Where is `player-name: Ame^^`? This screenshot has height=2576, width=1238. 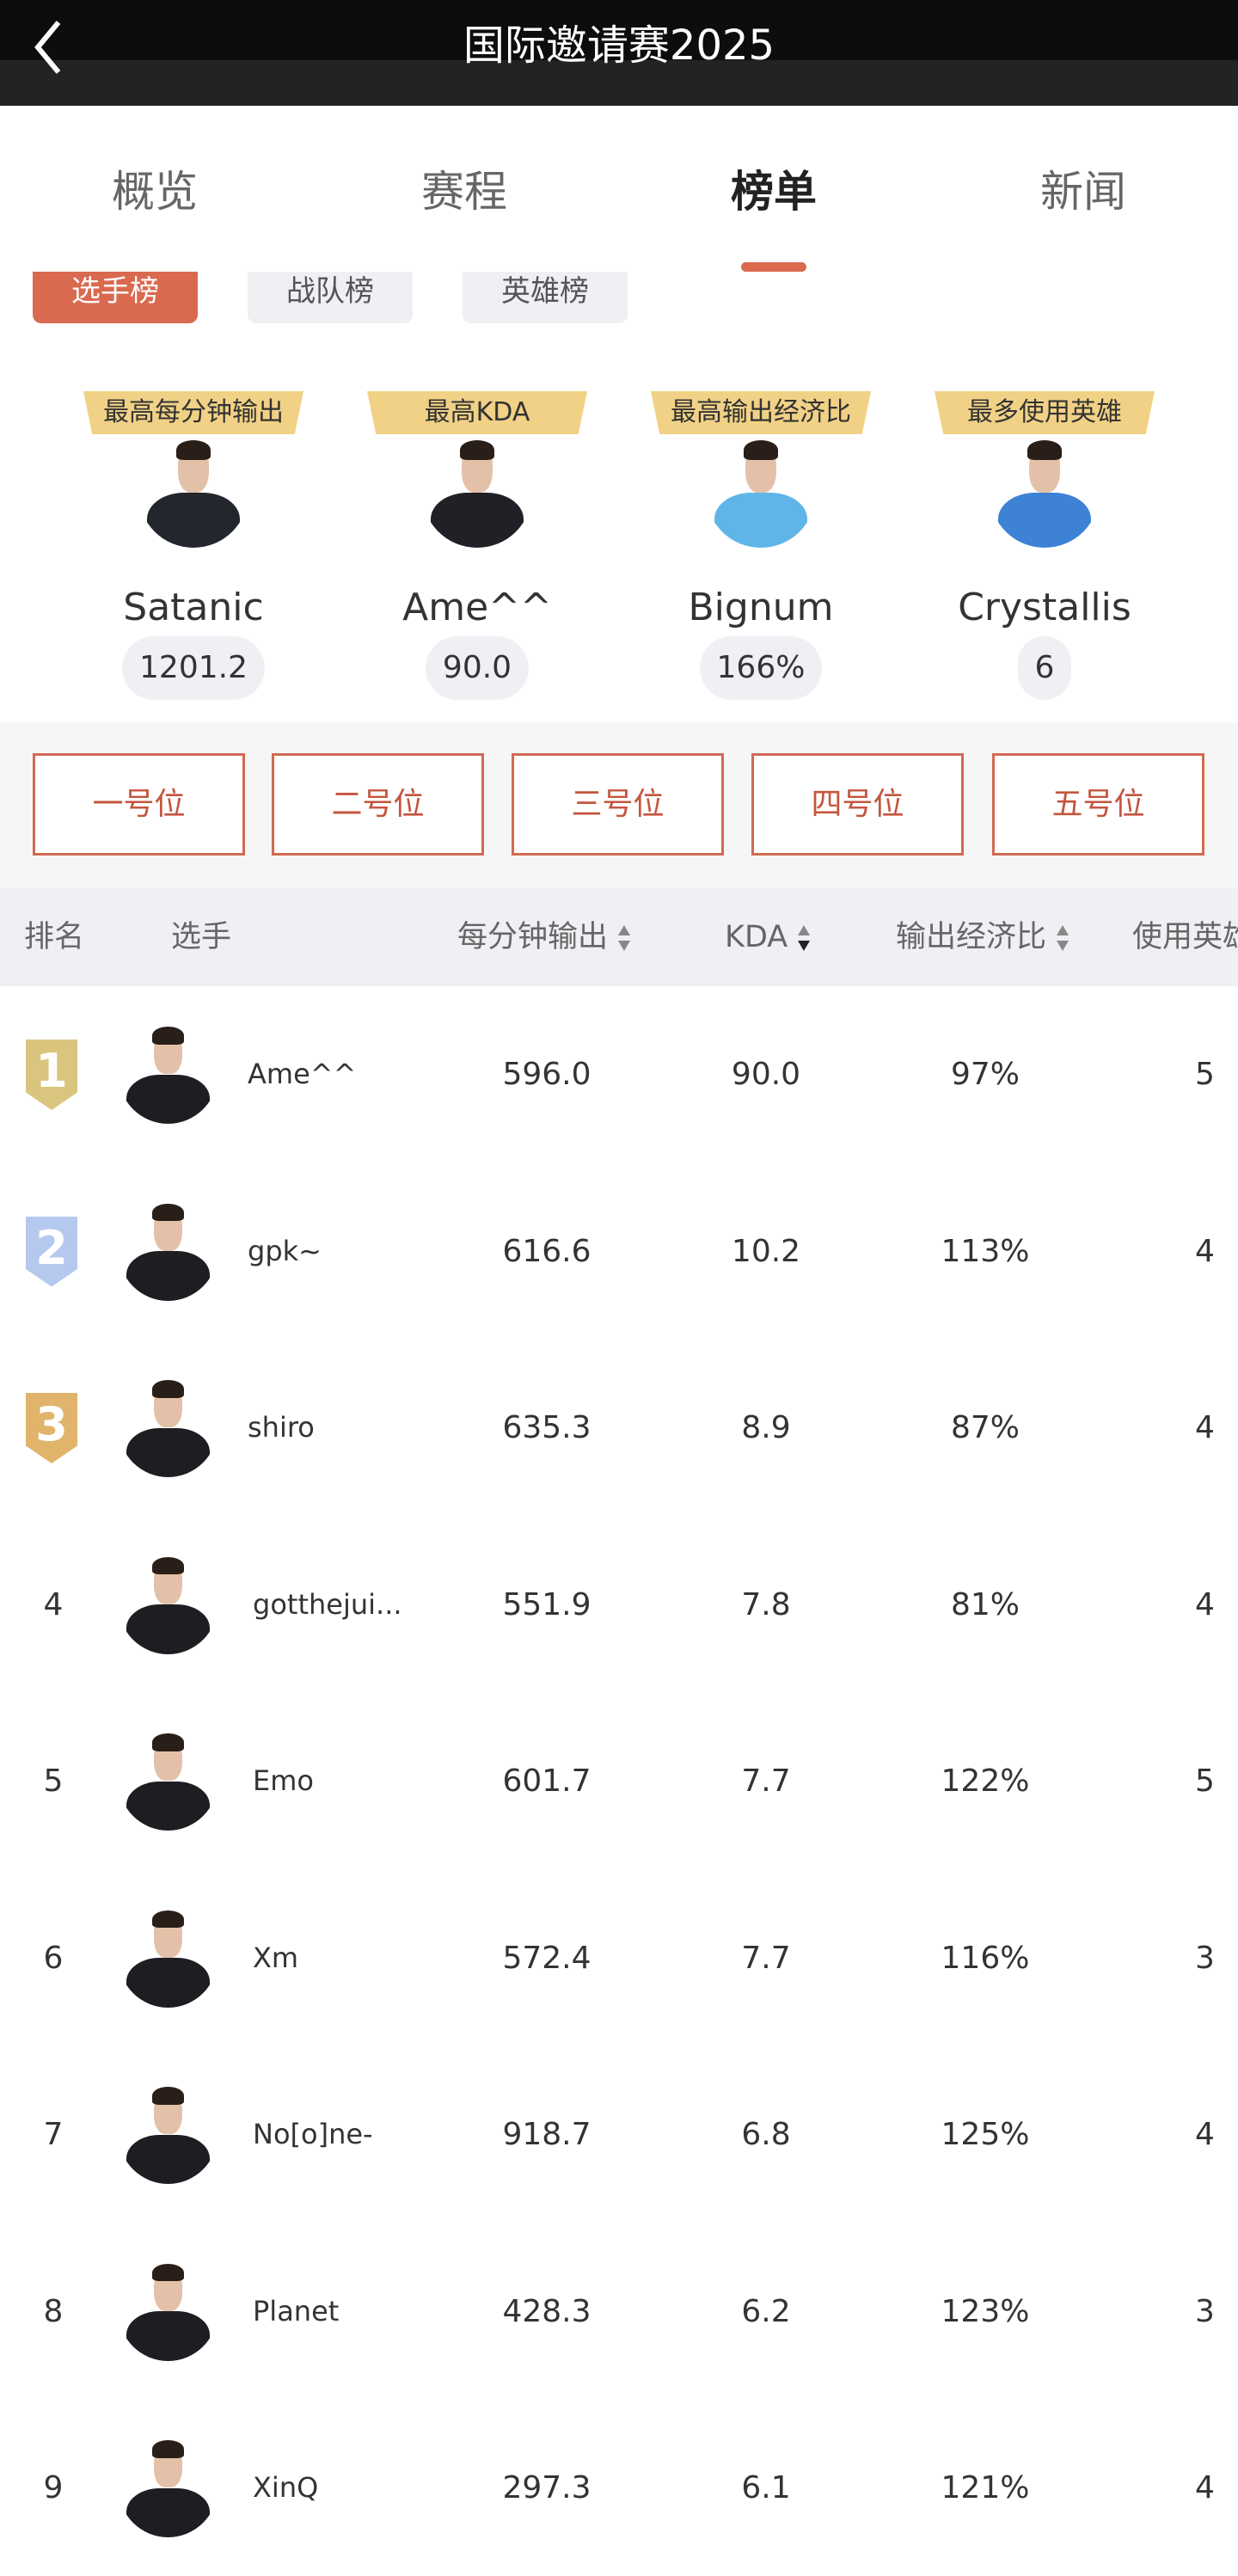
player-name: Ame^^ is located at coordinates (303, 1074).